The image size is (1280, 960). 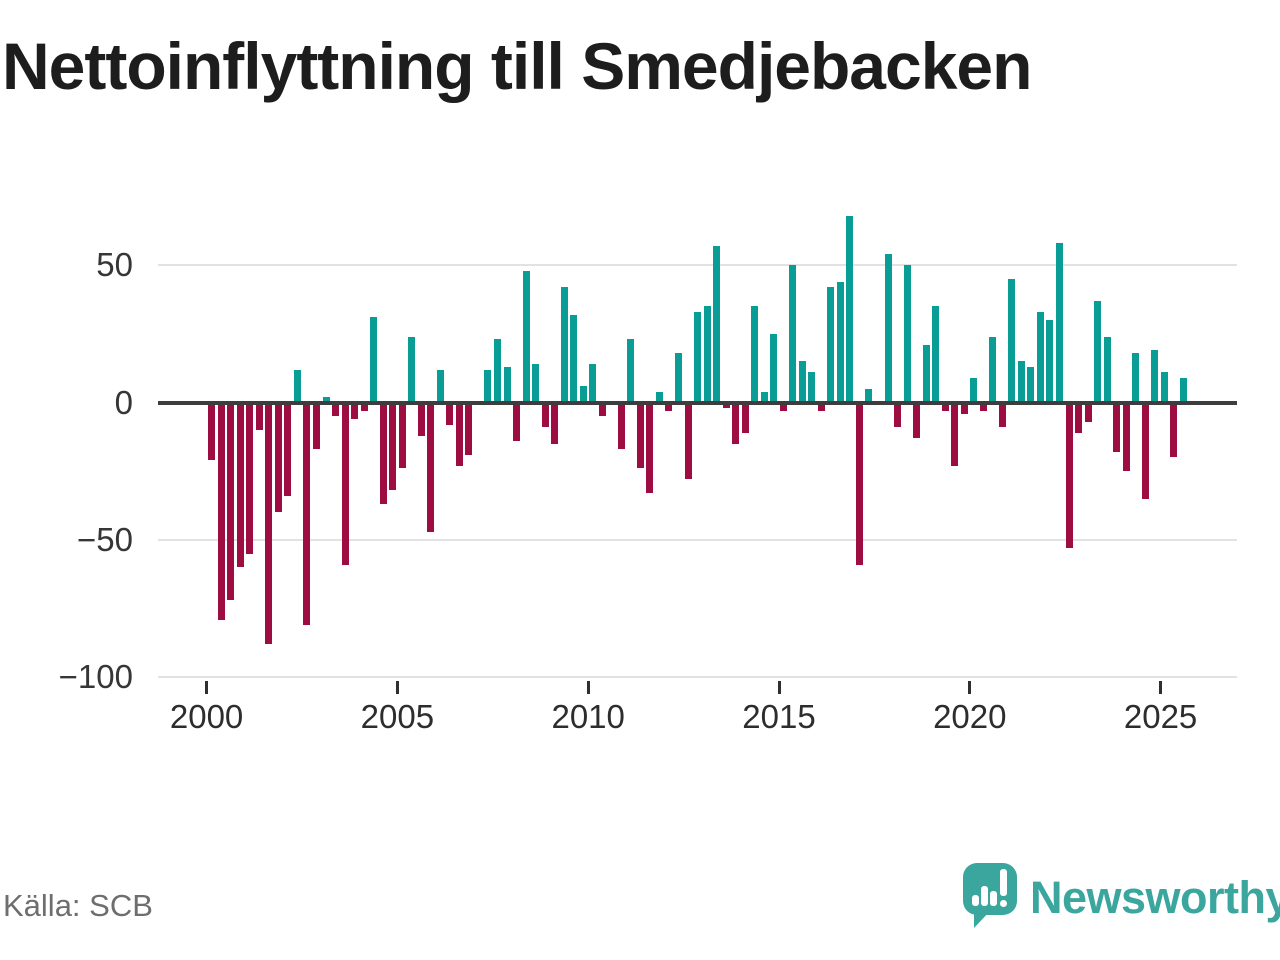 What do you see at coordinates (1155, 897) in the screenshot?
I see `brand-wordmark: Newsworthy` at bounding box center [1155, 897].